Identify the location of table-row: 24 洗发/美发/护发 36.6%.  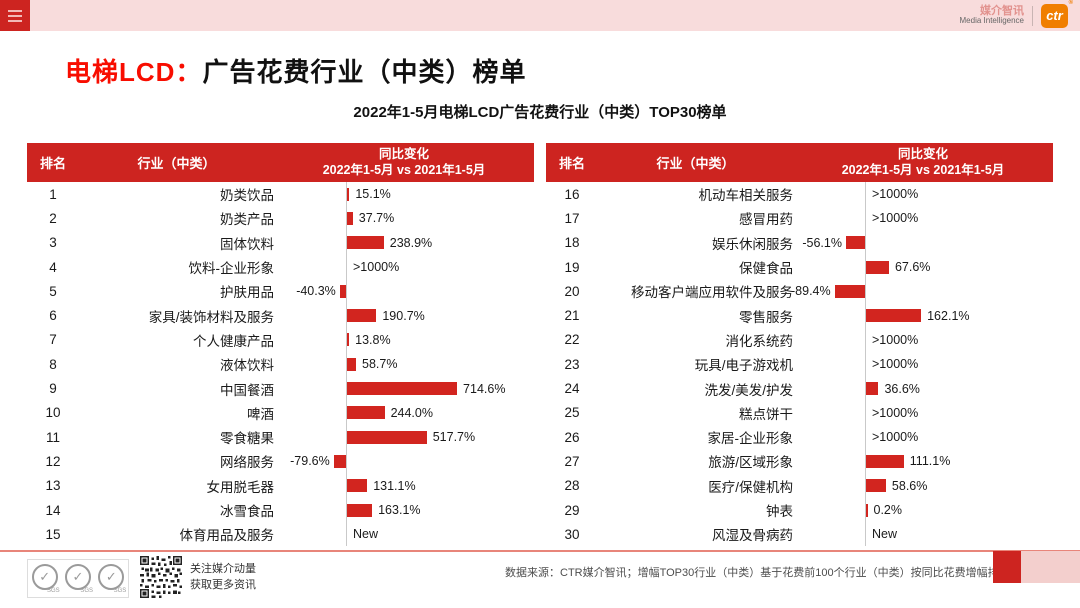
(799, 388).